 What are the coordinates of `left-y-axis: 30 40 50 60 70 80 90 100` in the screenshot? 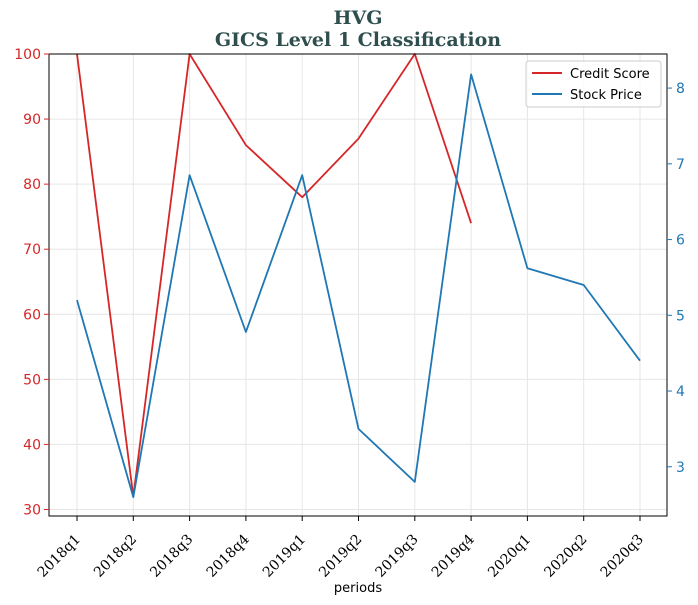 It's located at (31, 282).